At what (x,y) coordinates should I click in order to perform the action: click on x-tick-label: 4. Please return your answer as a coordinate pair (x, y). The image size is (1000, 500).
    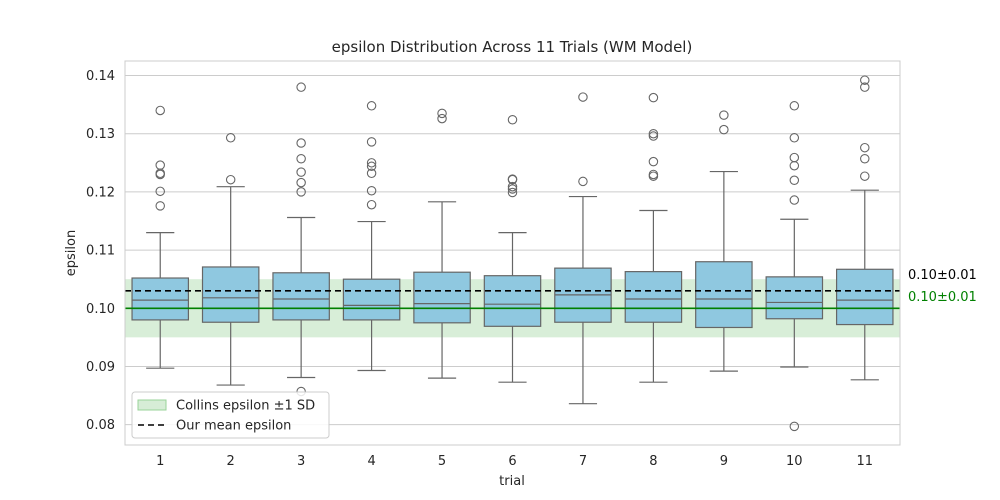
    Looking at the image, I should click on (371, 461).